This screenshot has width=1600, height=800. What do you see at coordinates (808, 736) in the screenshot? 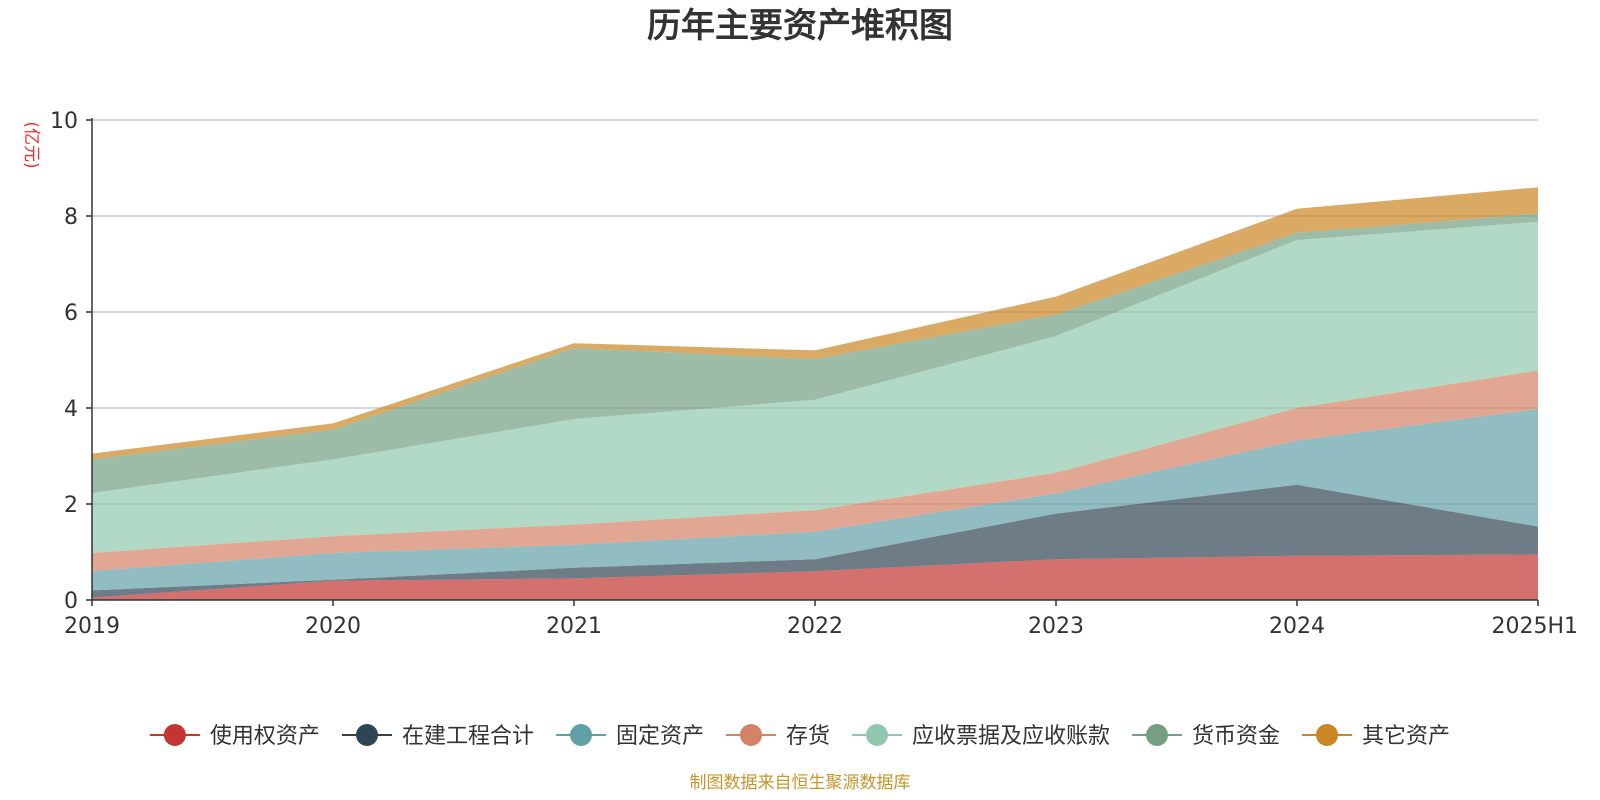
I see `legend-label: 存货` at bounding box center [808, 736].